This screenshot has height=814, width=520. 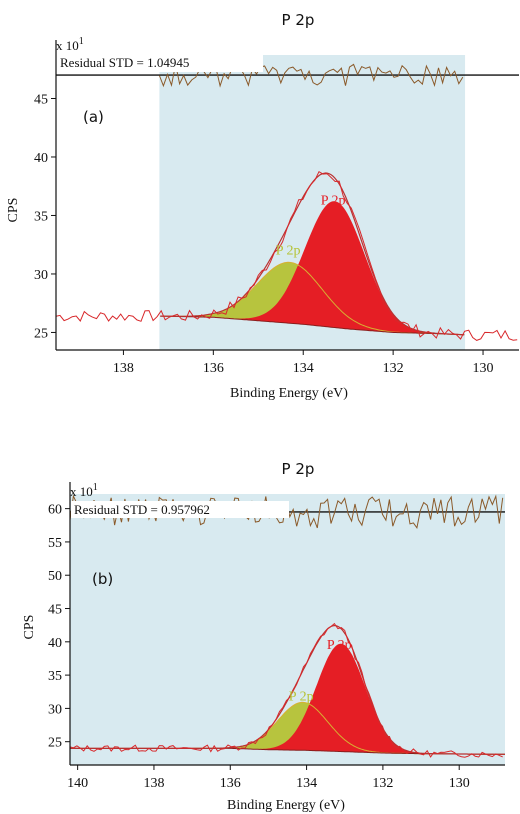 I want to click on residual-label-box-b, so click(x=180, y=509).